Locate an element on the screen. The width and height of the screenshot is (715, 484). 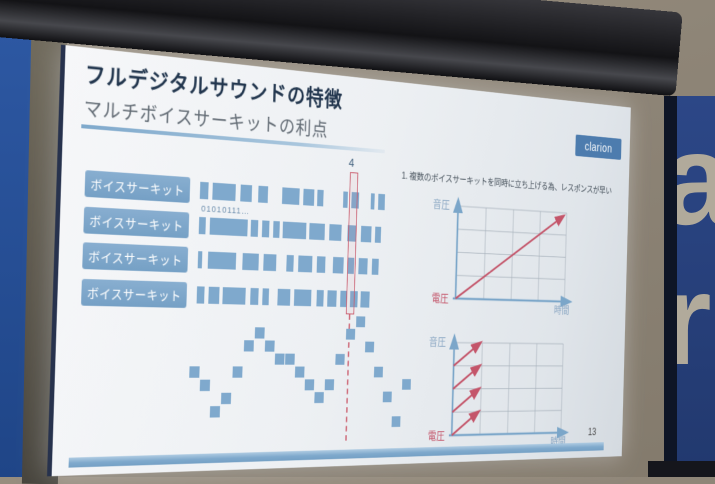
clarion-logo: clarion is located at coordinates (598, 146).